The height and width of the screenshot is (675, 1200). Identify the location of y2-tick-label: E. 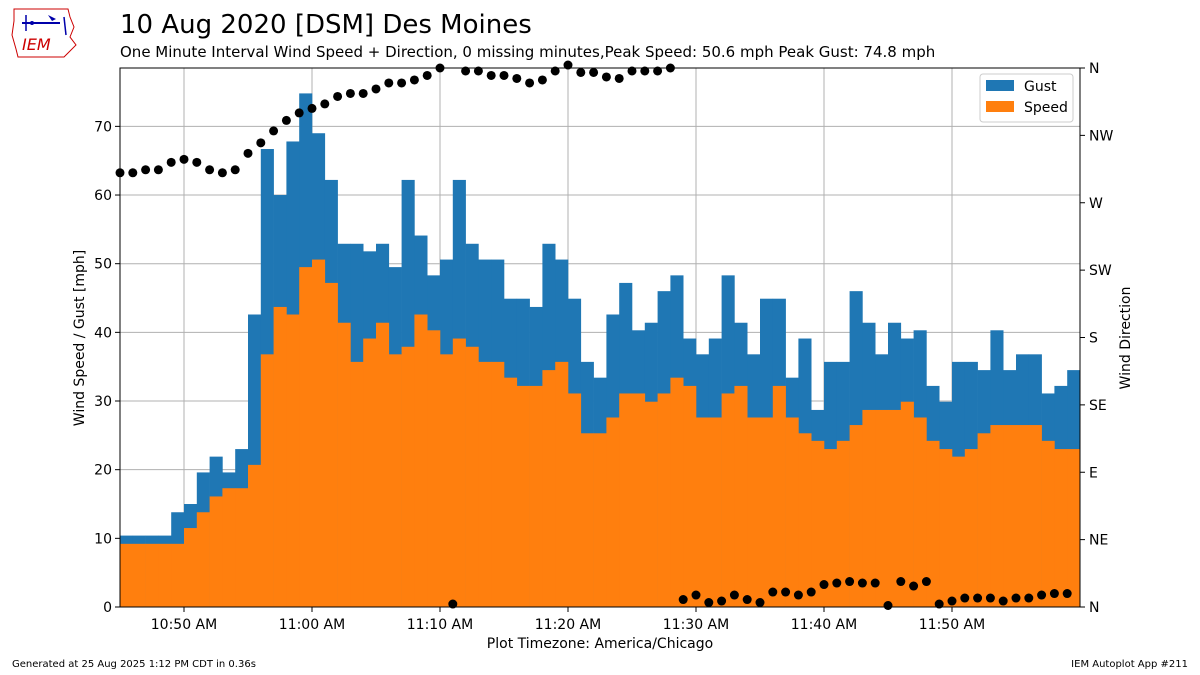
(1093, 473).